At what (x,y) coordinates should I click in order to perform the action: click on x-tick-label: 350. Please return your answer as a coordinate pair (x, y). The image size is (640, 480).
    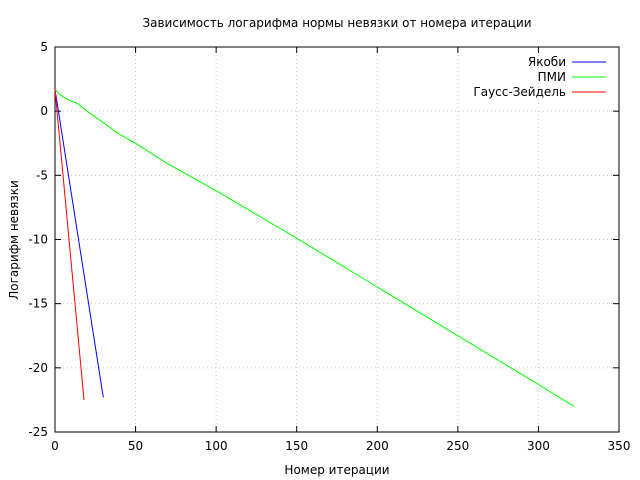
    Looking at the image, I should click on (619, 446).